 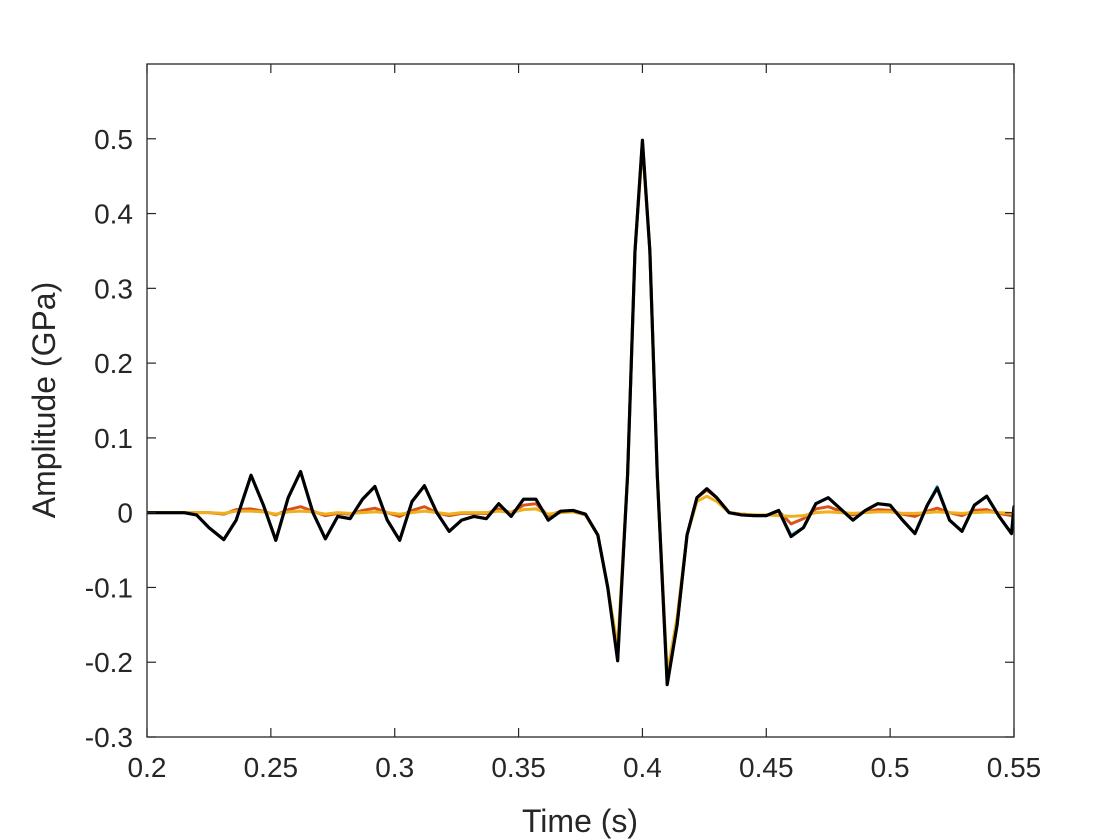 What do you see at coordinates (109, 737) in the screenshot?
I see `y-tick-label: -0.3` at bounding box center [109, 737].